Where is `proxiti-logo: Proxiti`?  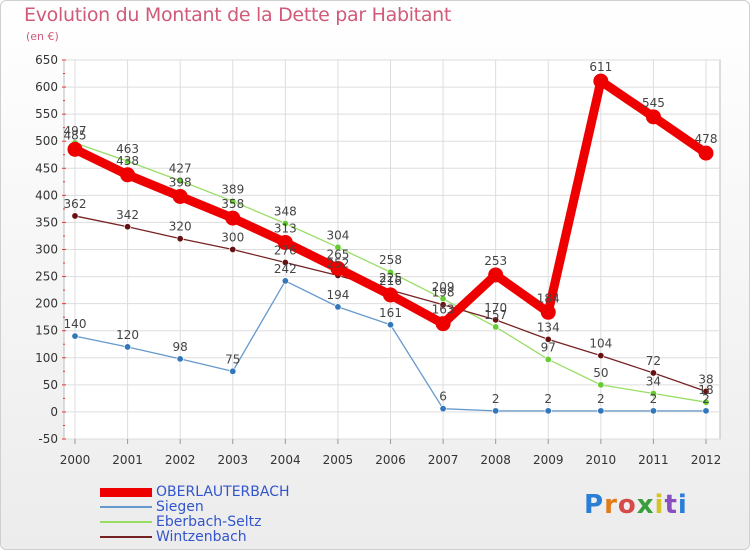
proxiti-logo: Proxiti is located at coordinates (636, 505).